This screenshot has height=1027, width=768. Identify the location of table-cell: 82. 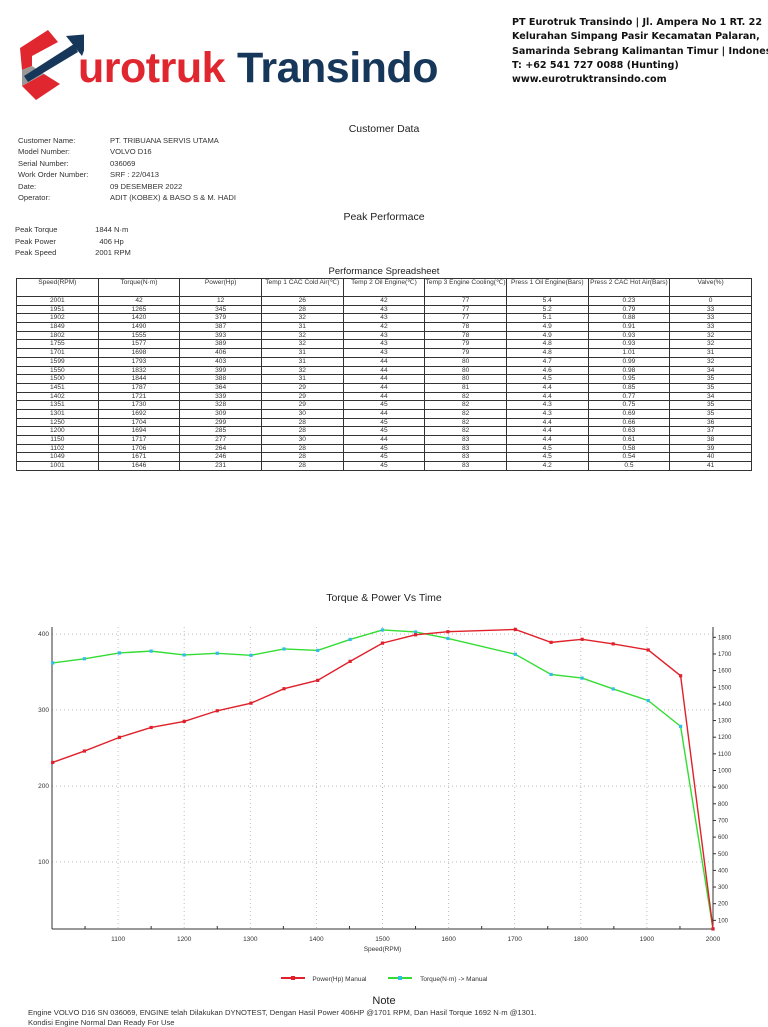
(466, 405).